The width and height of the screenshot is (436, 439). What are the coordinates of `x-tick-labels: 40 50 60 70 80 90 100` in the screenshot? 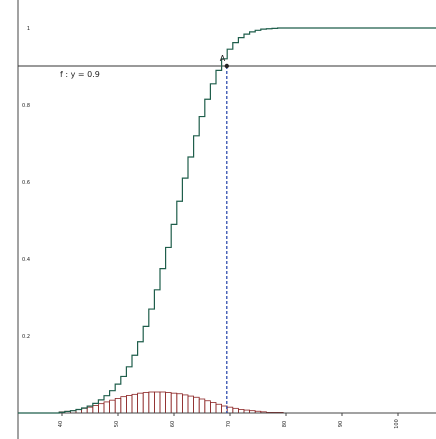 It's located at (229, 421).